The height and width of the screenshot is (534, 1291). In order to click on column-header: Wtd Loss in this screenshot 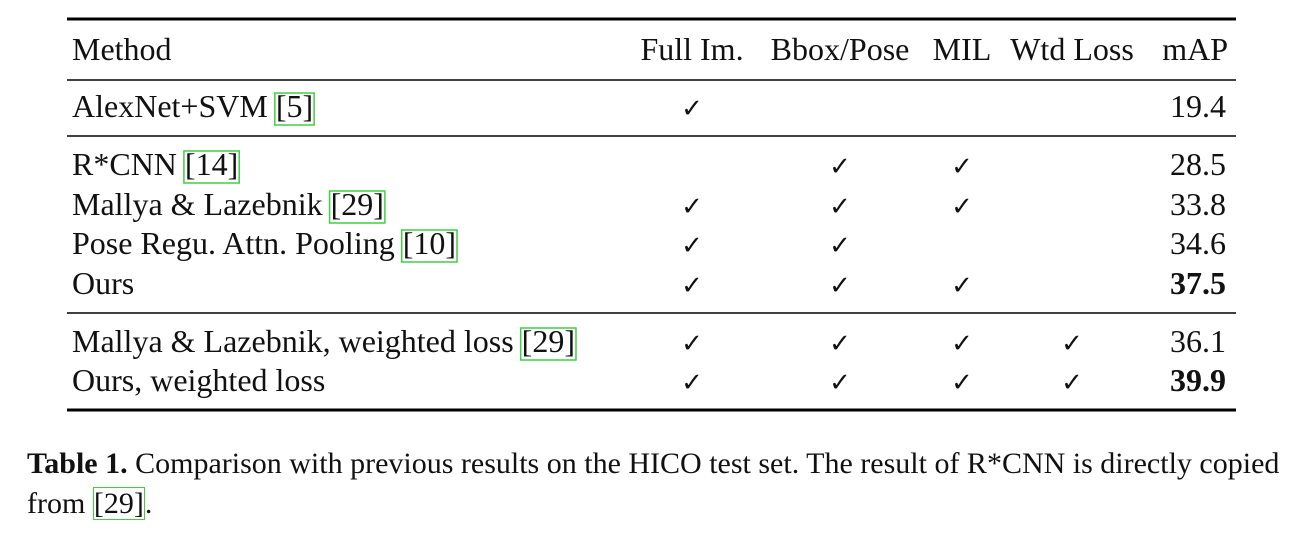, I will do `click(1072, 49)`.